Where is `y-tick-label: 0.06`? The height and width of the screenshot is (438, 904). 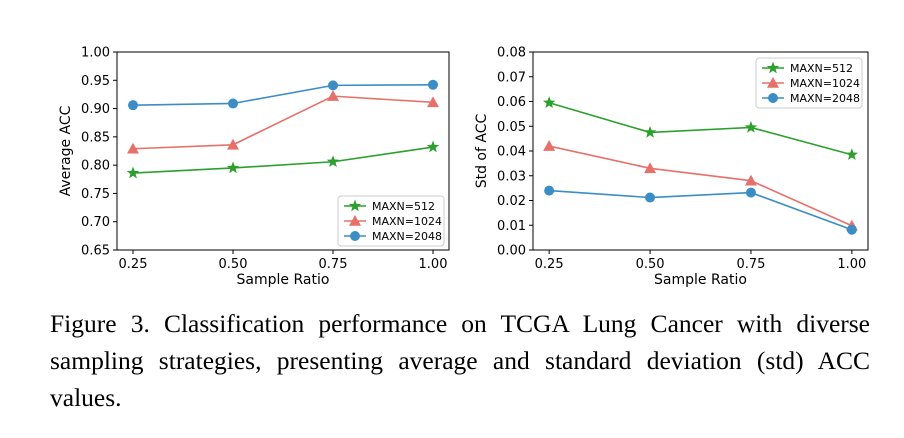
y-tick-label: 0.06 is located at coordinates (511, 102).